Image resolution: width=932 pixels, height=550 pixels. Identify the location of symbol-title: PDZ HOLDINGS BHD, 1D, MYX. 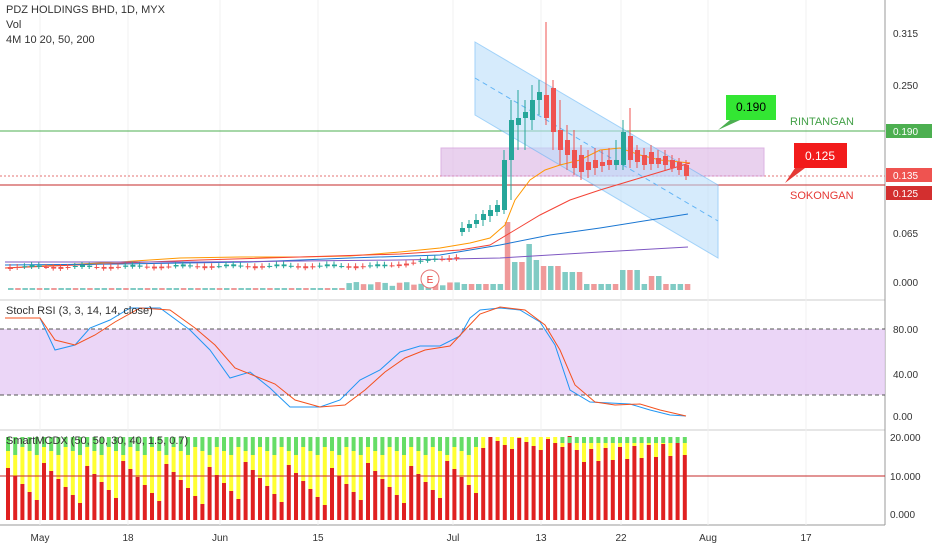
(85, 10).